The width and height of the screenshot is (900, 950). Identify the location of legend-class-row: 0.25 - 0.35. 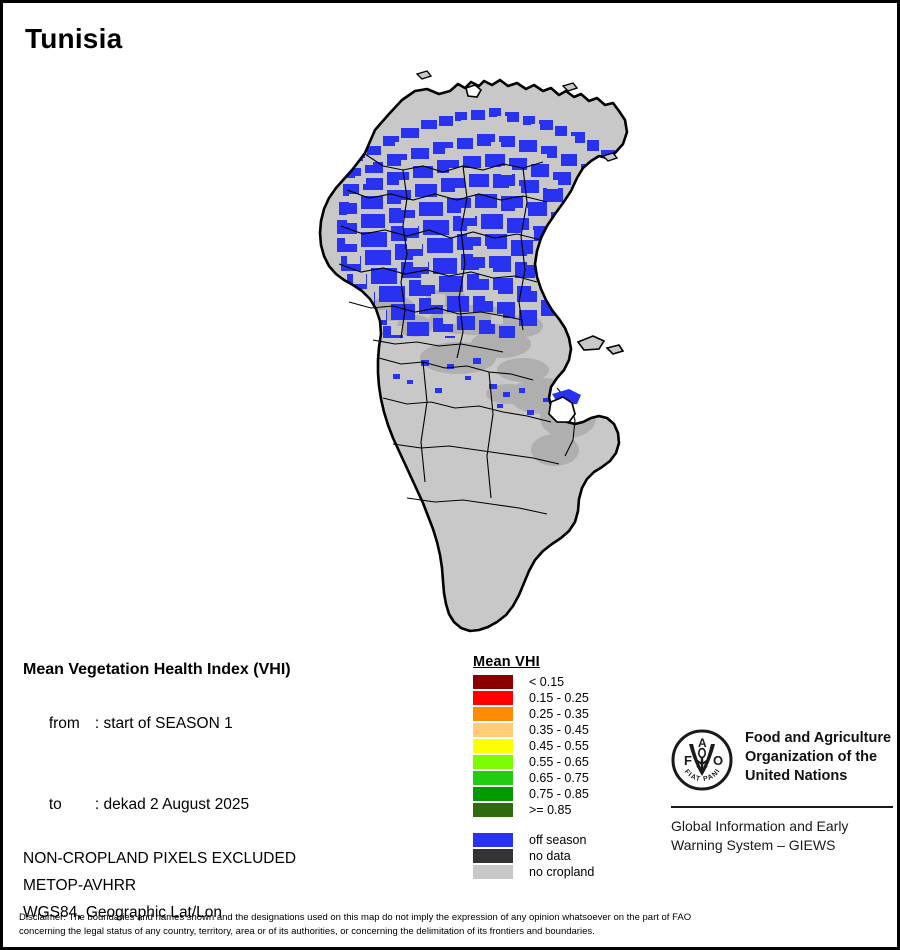
(533, 714).